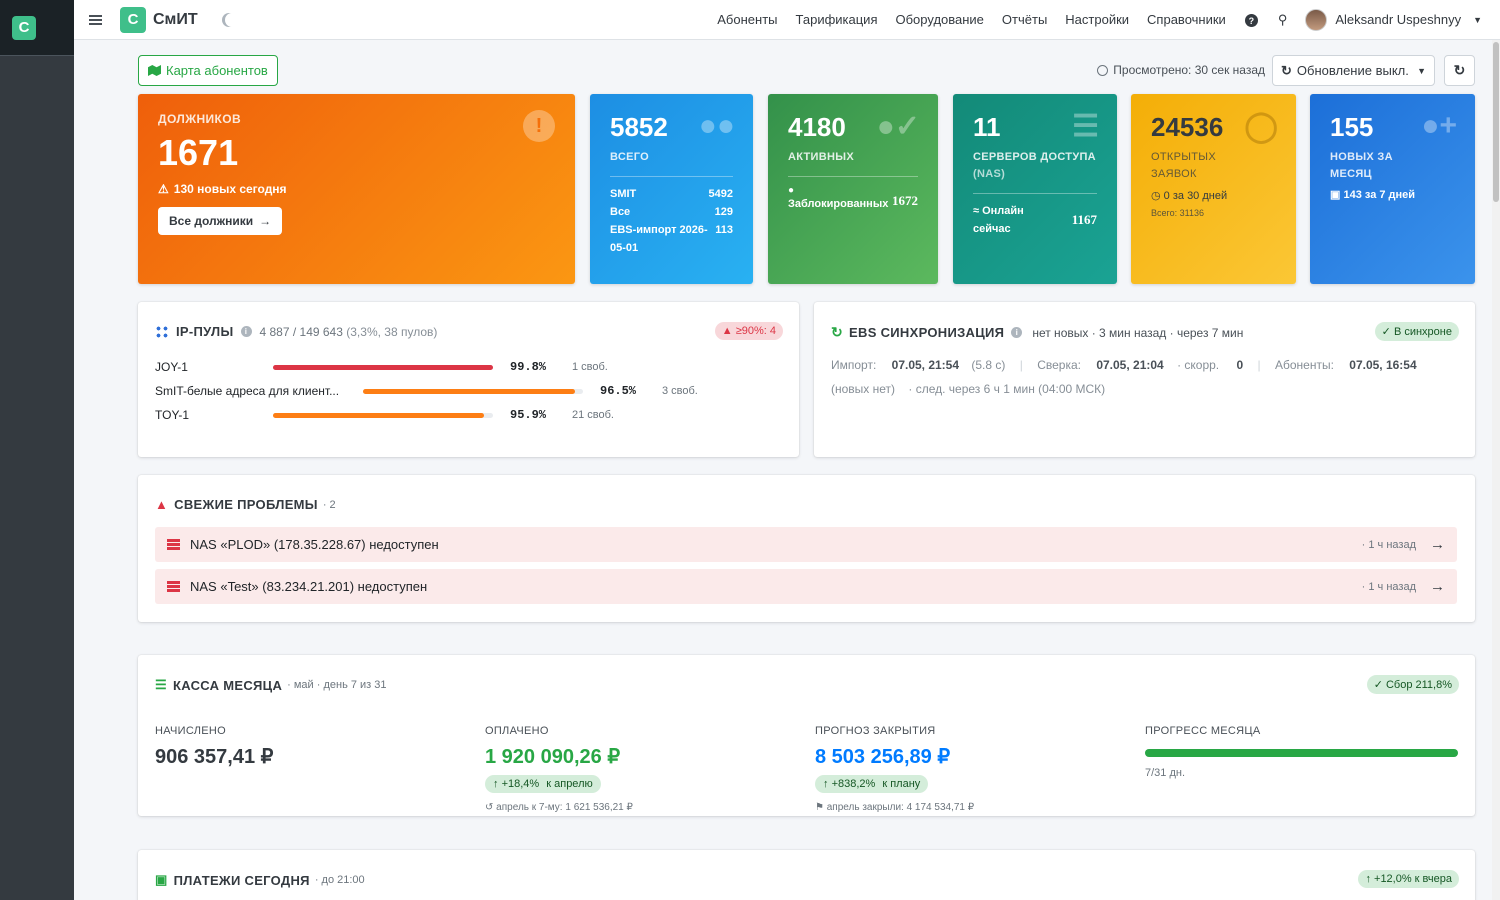  I want to click on debtors-value: 1671, so click(198, 152).